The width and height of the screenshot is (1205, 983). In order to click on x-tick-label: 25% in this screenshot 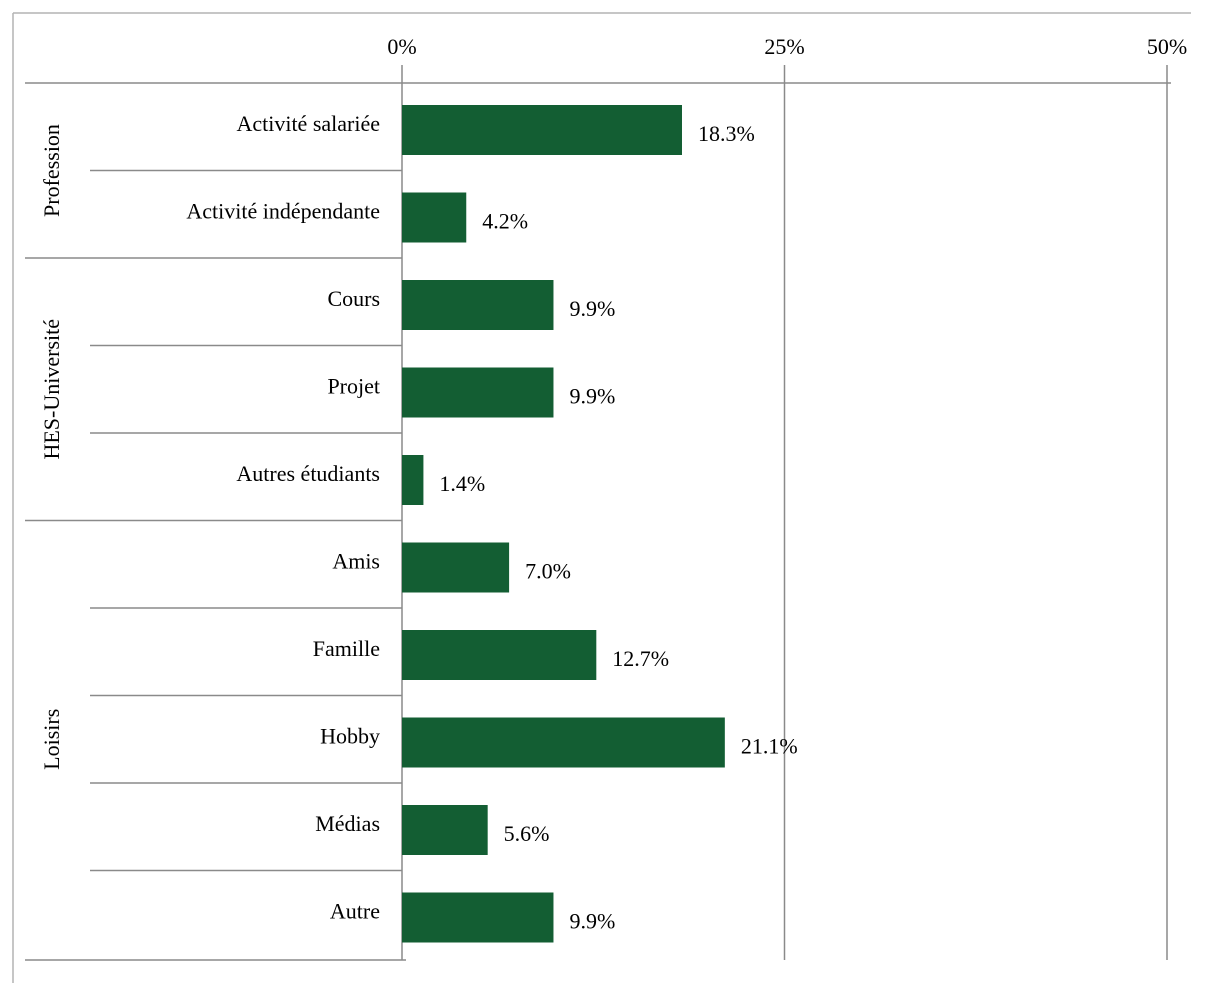, I will do `click(784, 46)`.